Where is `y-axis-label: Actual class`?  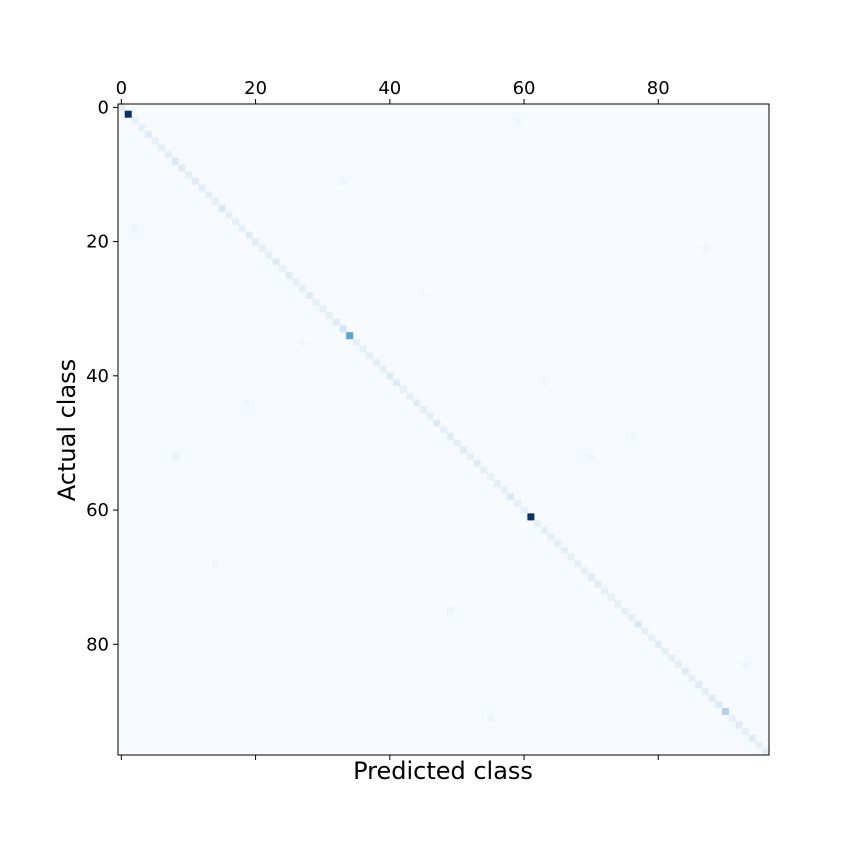 y-axis-label: Actual class is located at coordinates (67, 430).